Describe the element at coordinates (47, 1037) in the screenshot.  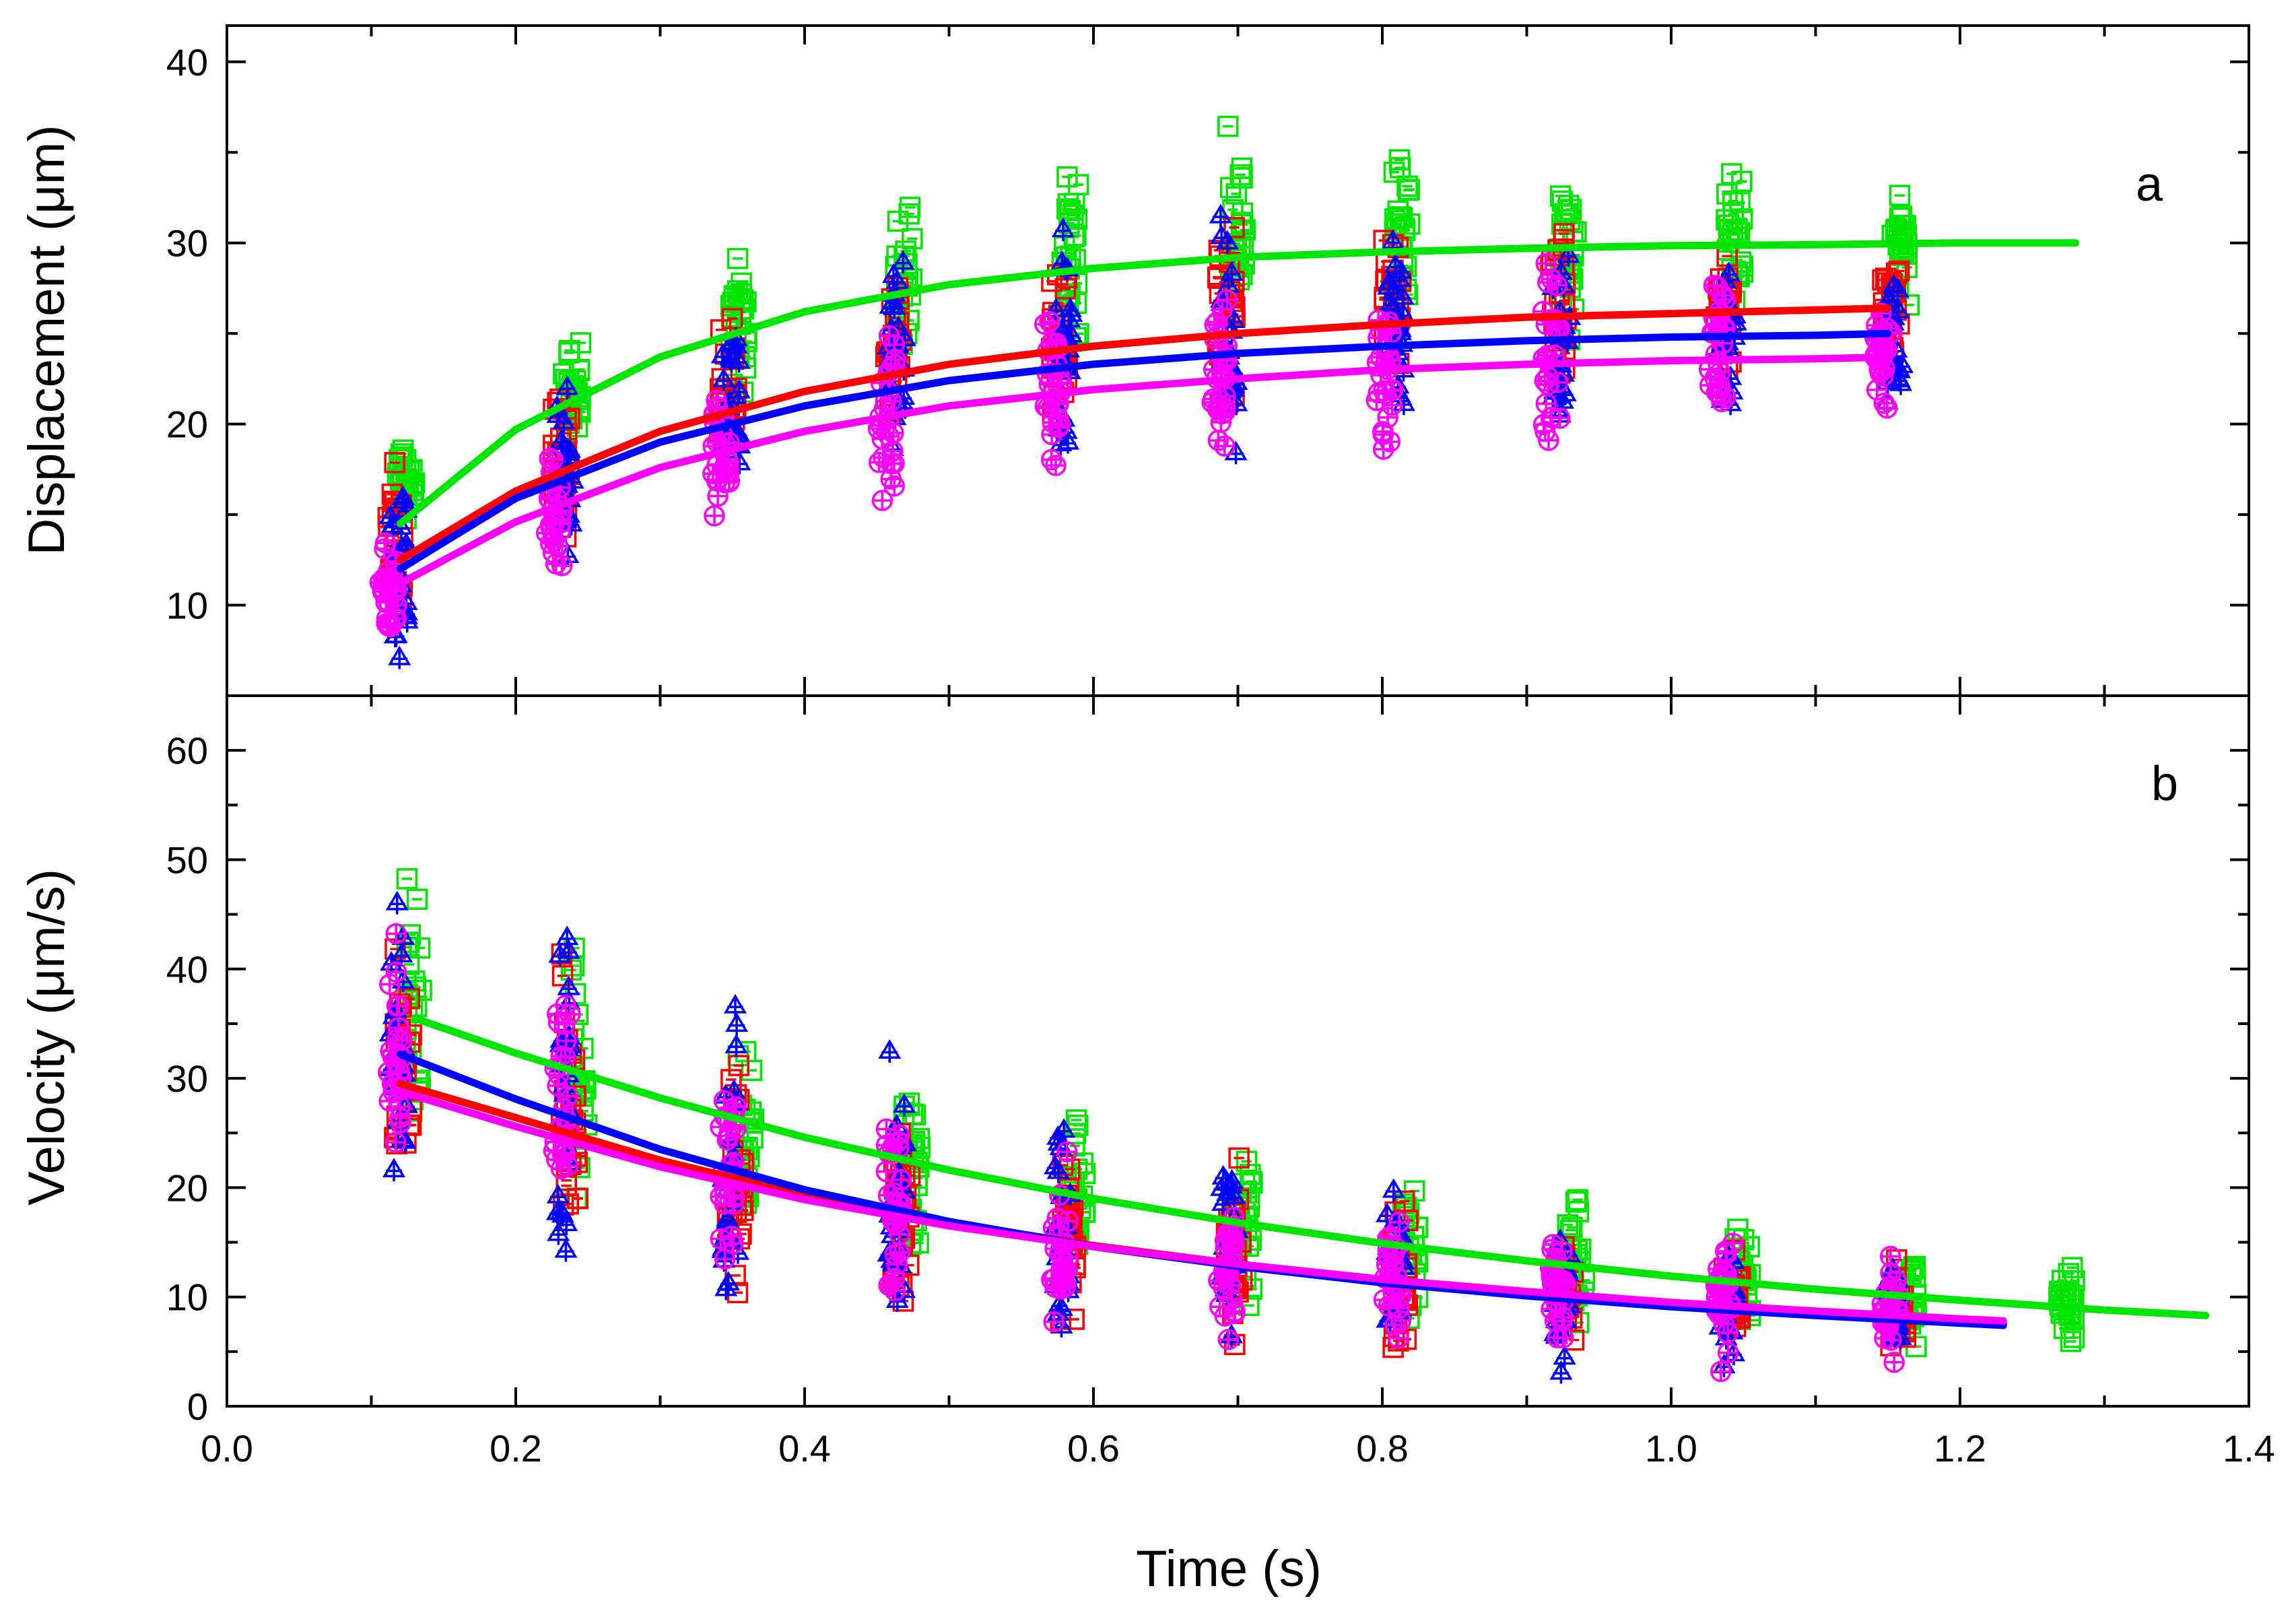
I see `panel-b-y-axis-title: Velocity (μm/s)` at that location.